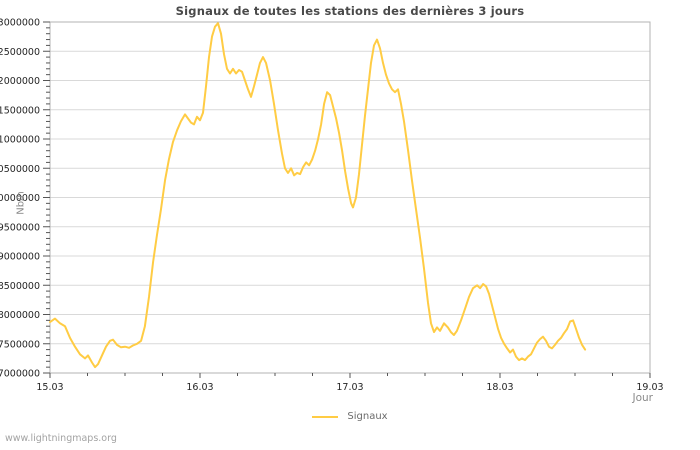  Describe the element at coordinates (20, 169) in the screenshot. I see `svg-text: 10500000` at that location.